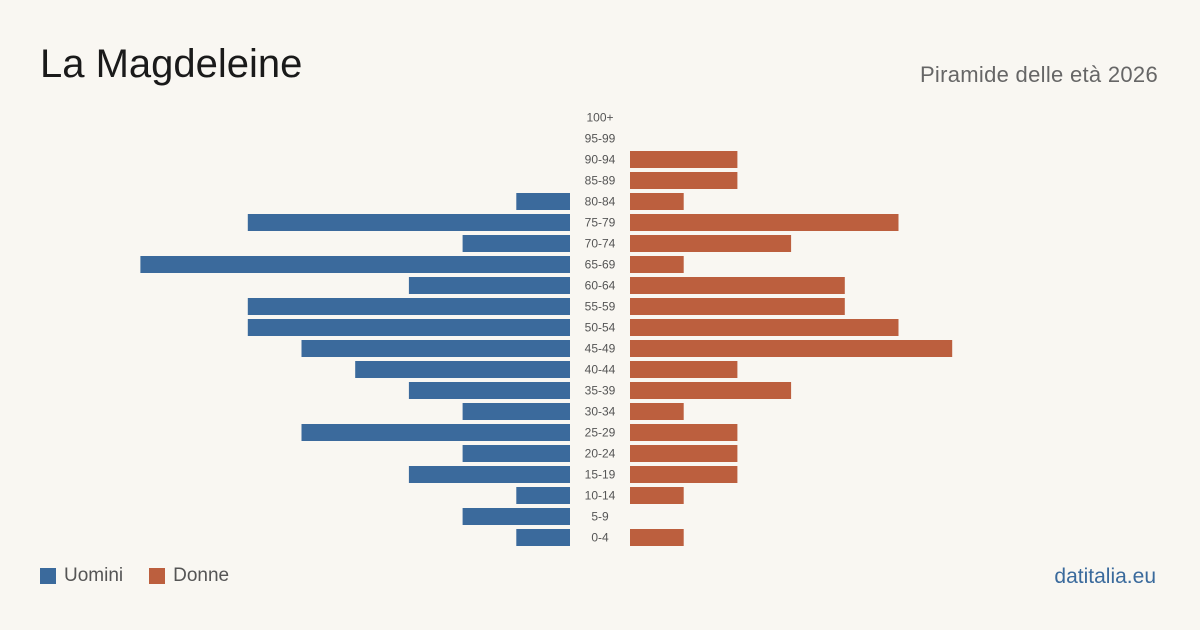  What do you see at coordinates (157, 576) in the screenshot?
I see `legend-swatch-women` at bounding box center [157, 576].